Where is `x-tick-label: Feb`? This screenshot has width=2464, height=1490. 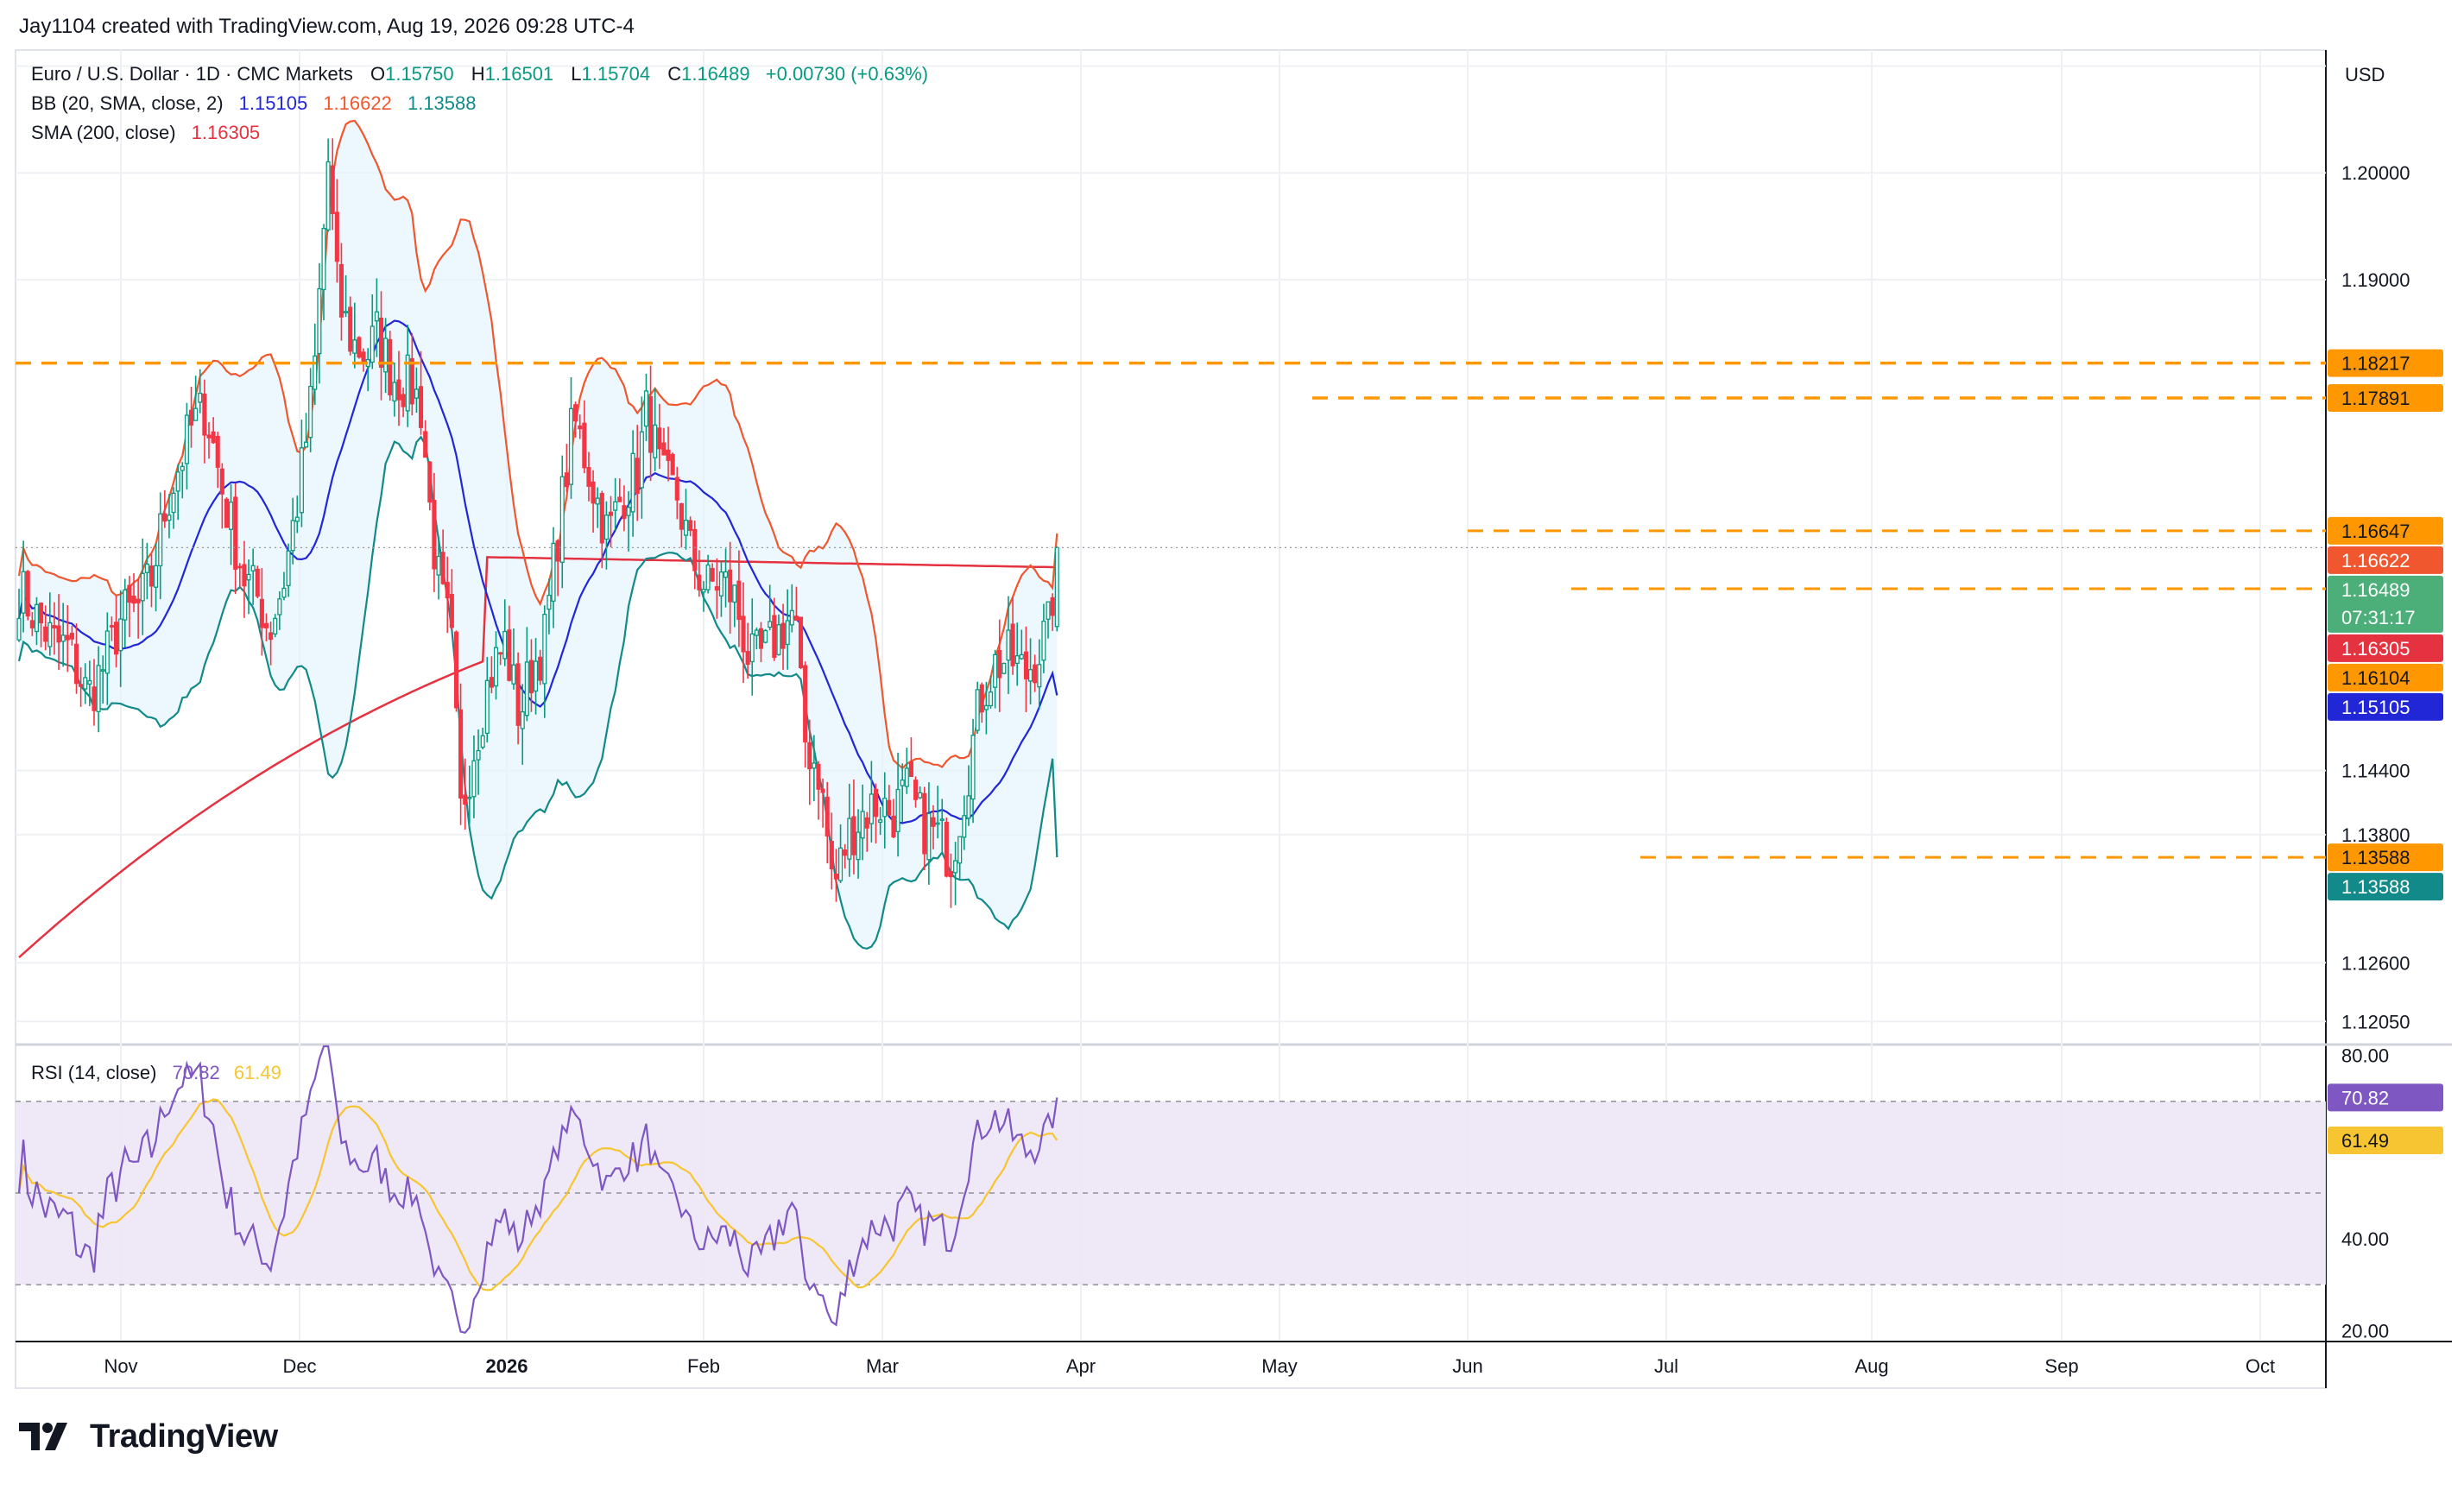
x-tick-label: Feb is located at coordinates (703, 1366).